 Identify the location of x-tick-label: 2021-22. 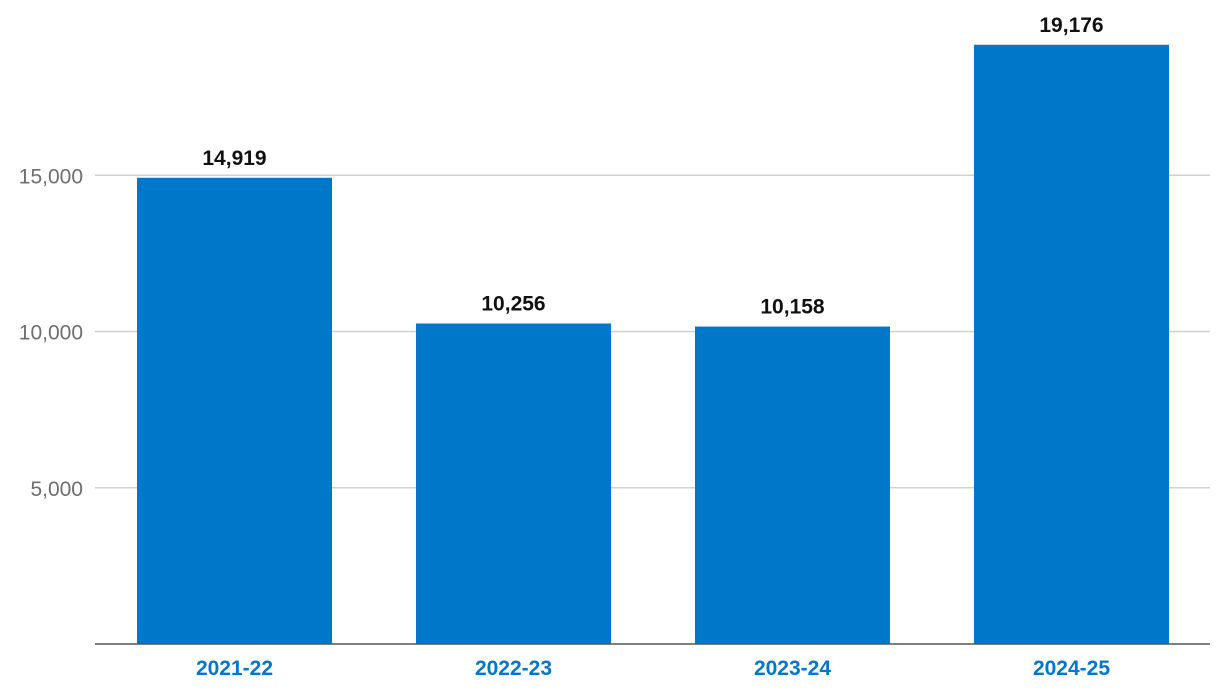
(234, 668).